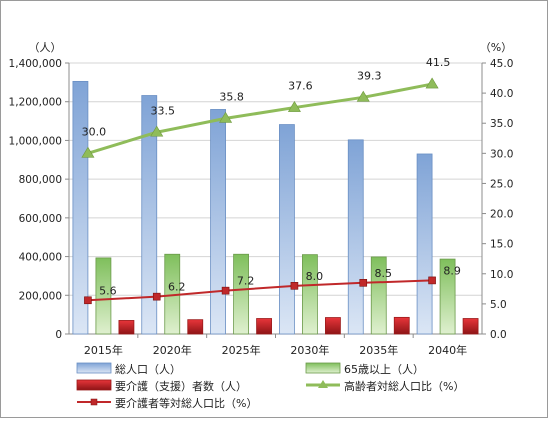  What do you see at coordinates (94, 402) in the screenshot?
I see `legend-care-ratio-marker` at bounding box center [94, 402].